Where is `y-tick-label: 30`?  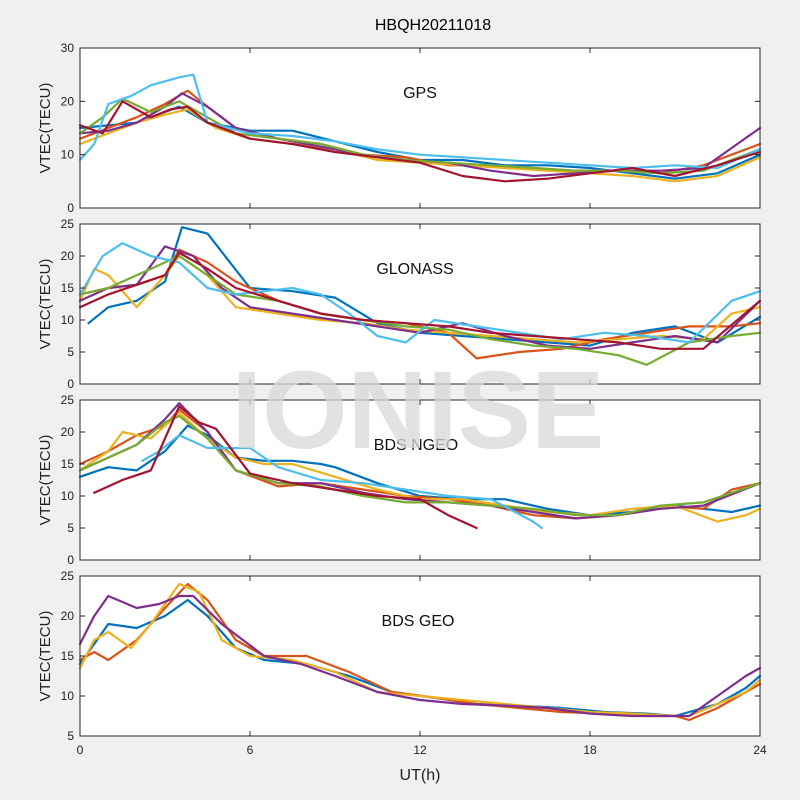
y-tick-label: 30 is located at coordinates (68, 48).